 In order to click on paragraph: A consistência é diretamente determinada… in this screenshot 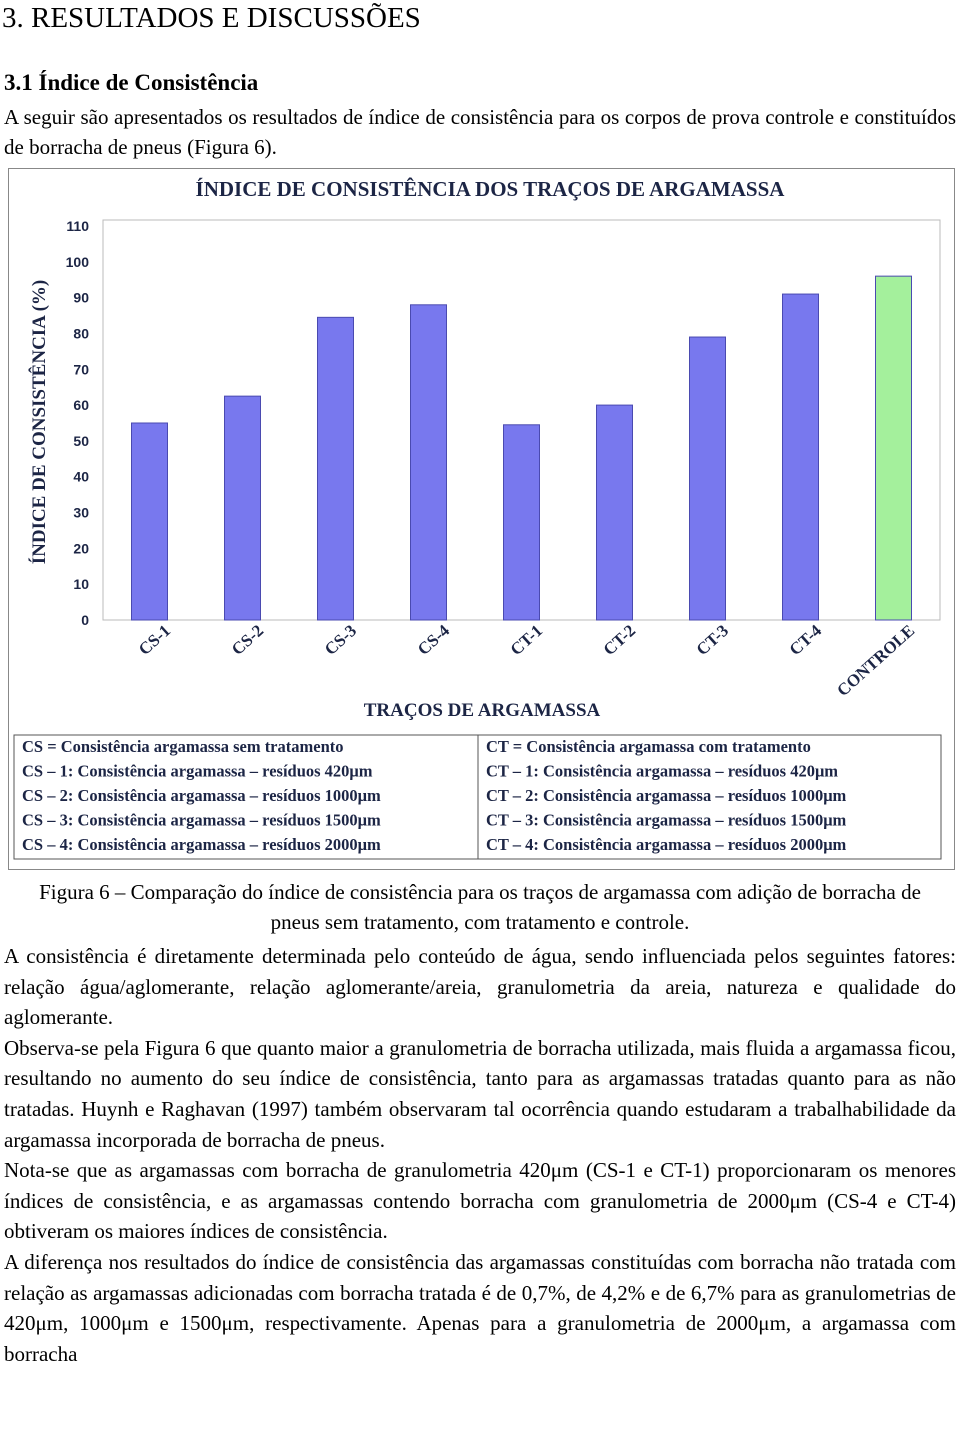, I will do `click(480, 987)`.